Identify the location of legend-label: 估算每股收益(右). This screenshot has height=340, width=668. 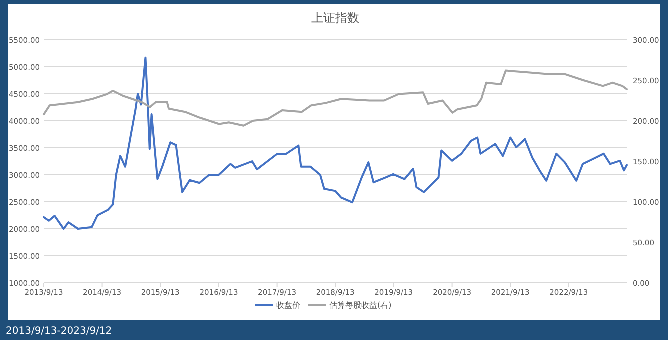
(361, 305).